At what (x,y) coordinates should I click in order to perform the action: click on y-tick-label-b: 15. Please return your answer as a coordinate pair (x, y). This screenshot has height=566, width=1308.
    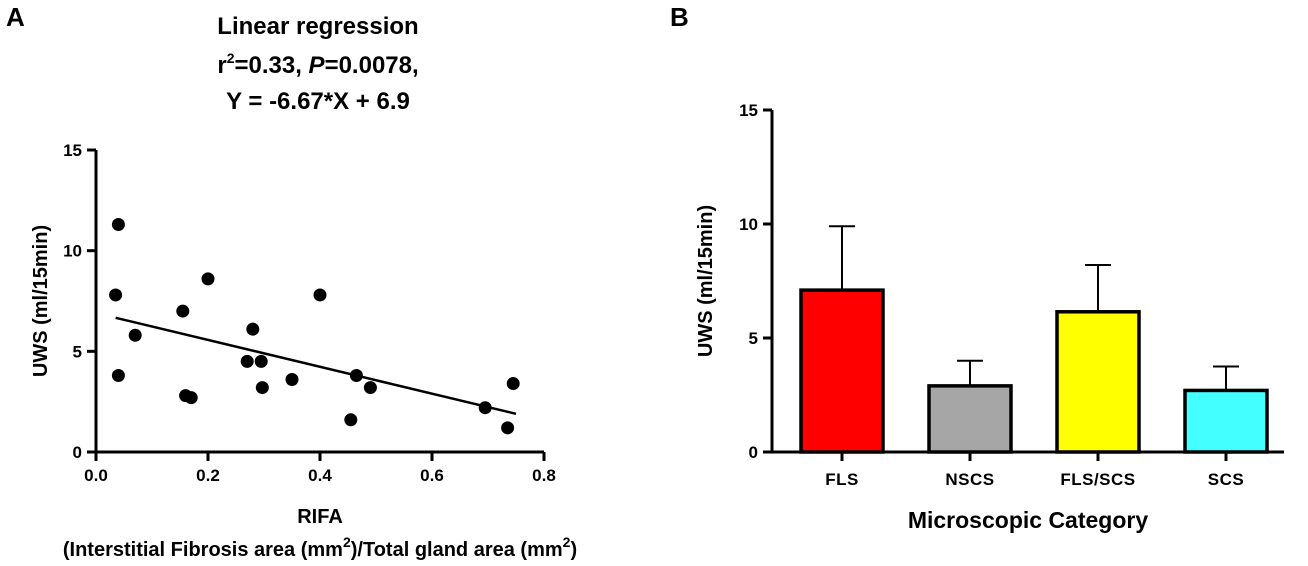
    Looking at the image, I should click on (748, 110).